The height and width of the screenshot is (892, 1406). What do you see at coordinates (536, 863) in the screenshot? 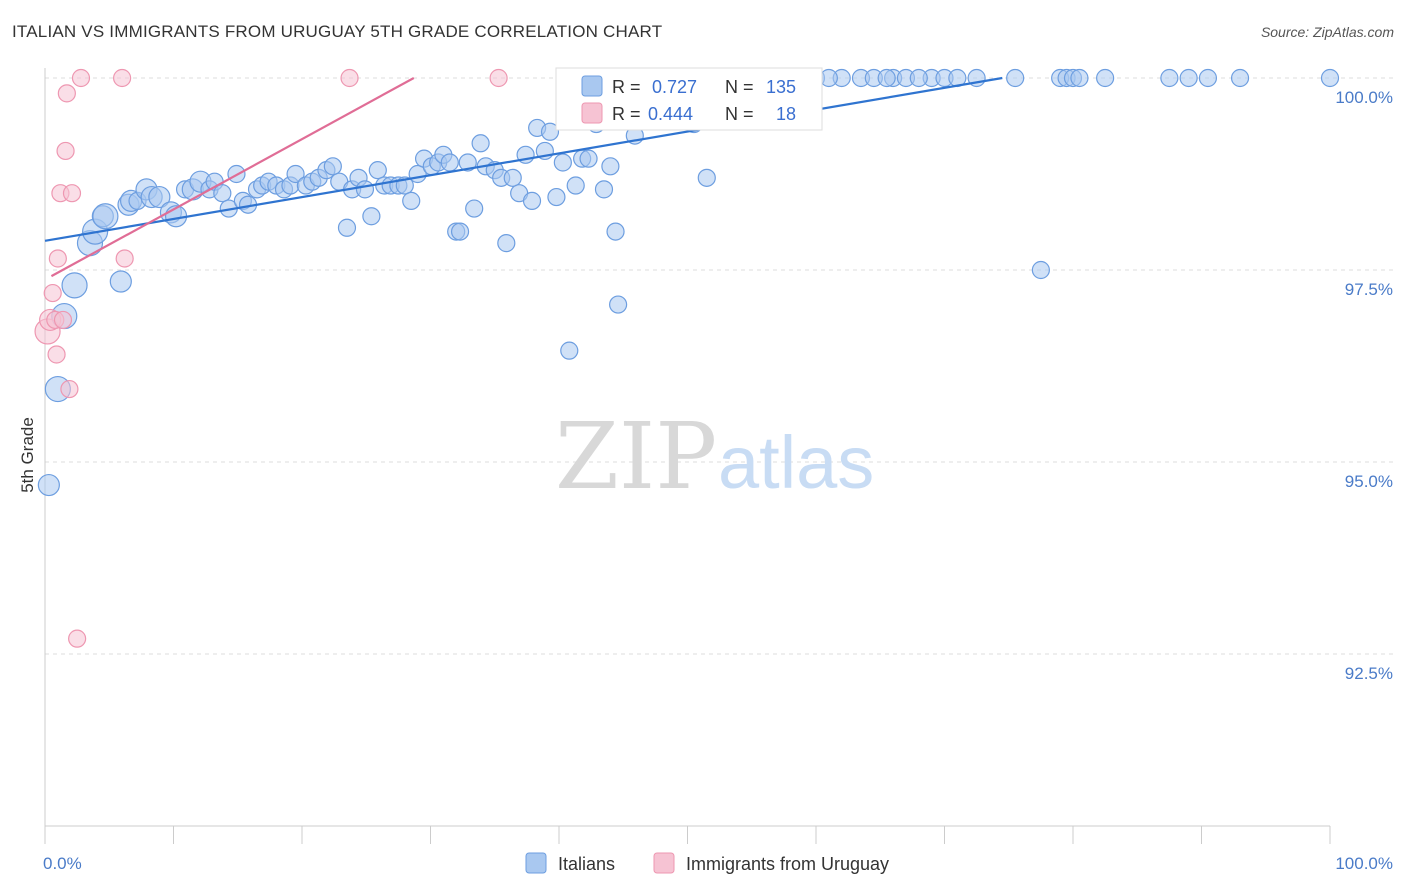
I see `legend-bottom-swatch-italians` at bounding box center [536, 863].